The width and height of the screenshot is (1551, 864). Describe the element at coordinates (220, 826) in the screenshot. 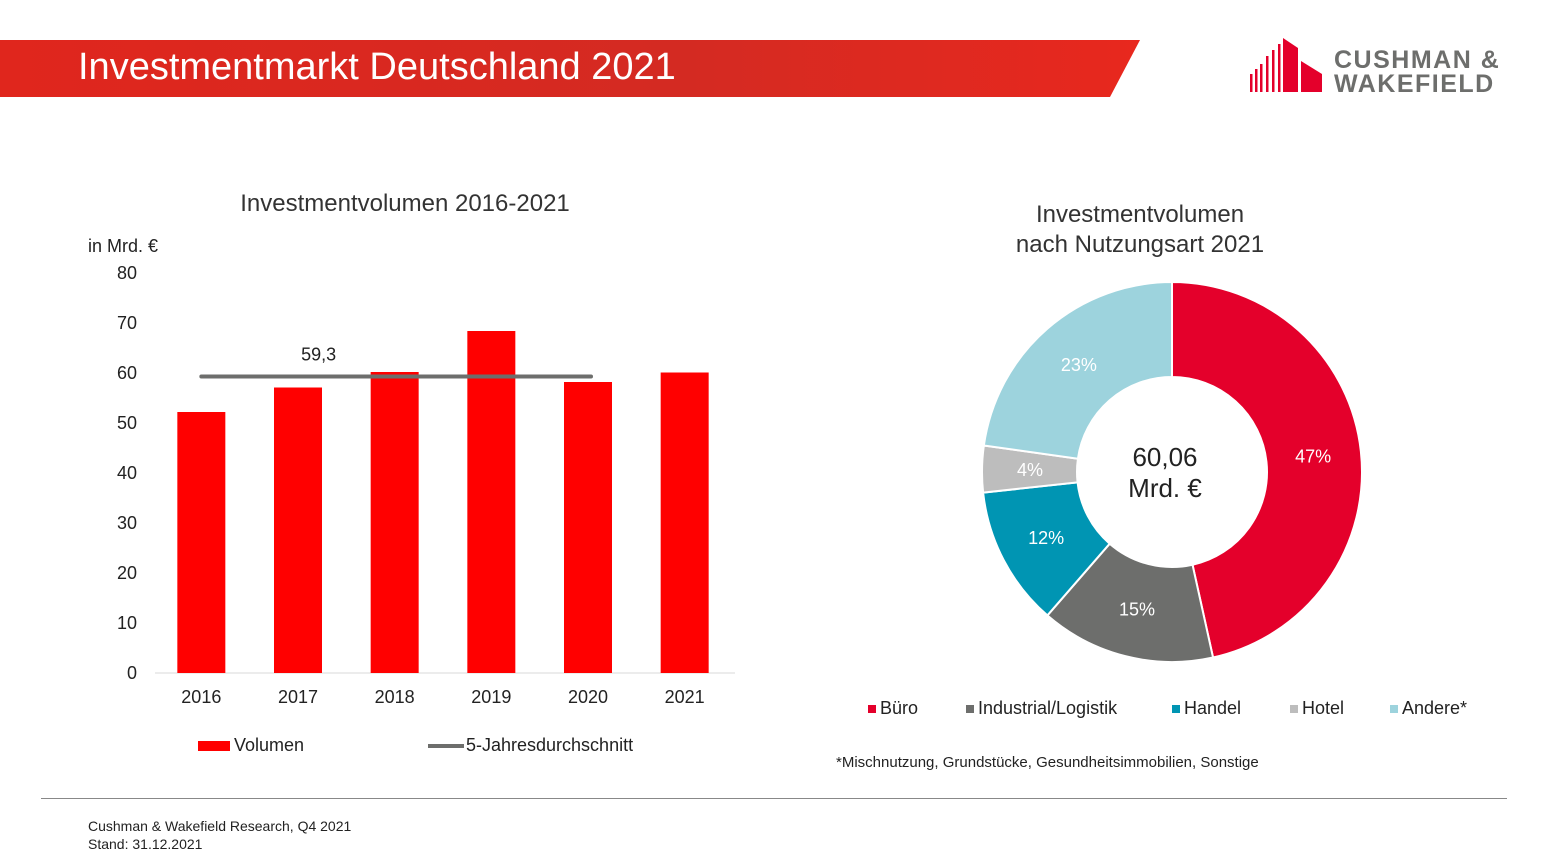

I see `footer-source: Cushman & Wakefield Research, Q4 2021` at that location.